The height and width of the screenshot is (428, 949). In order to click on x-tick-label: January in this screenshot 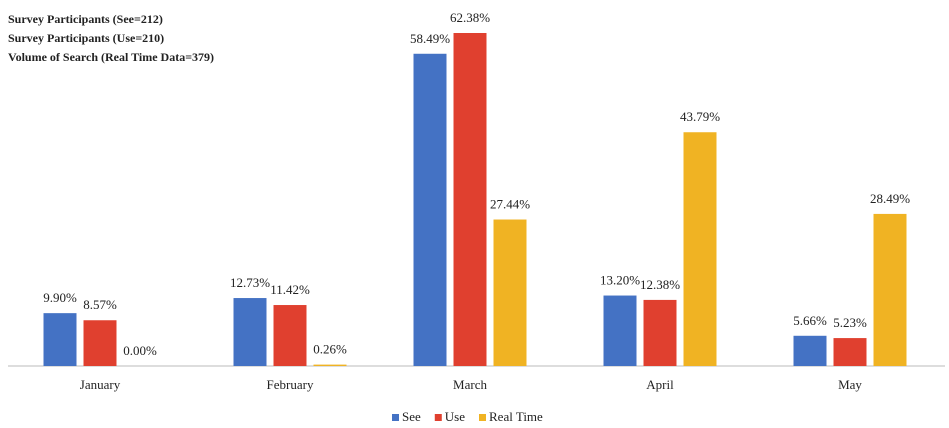, I will do `click(100, 384)`.